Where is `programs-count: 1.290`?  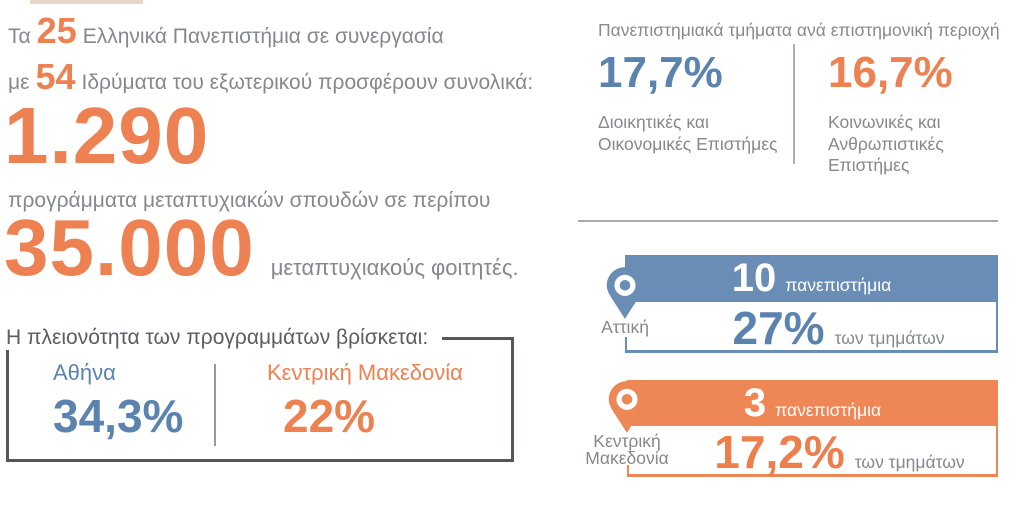 programs-count: 1.290 is located at coordinates (107, 135).